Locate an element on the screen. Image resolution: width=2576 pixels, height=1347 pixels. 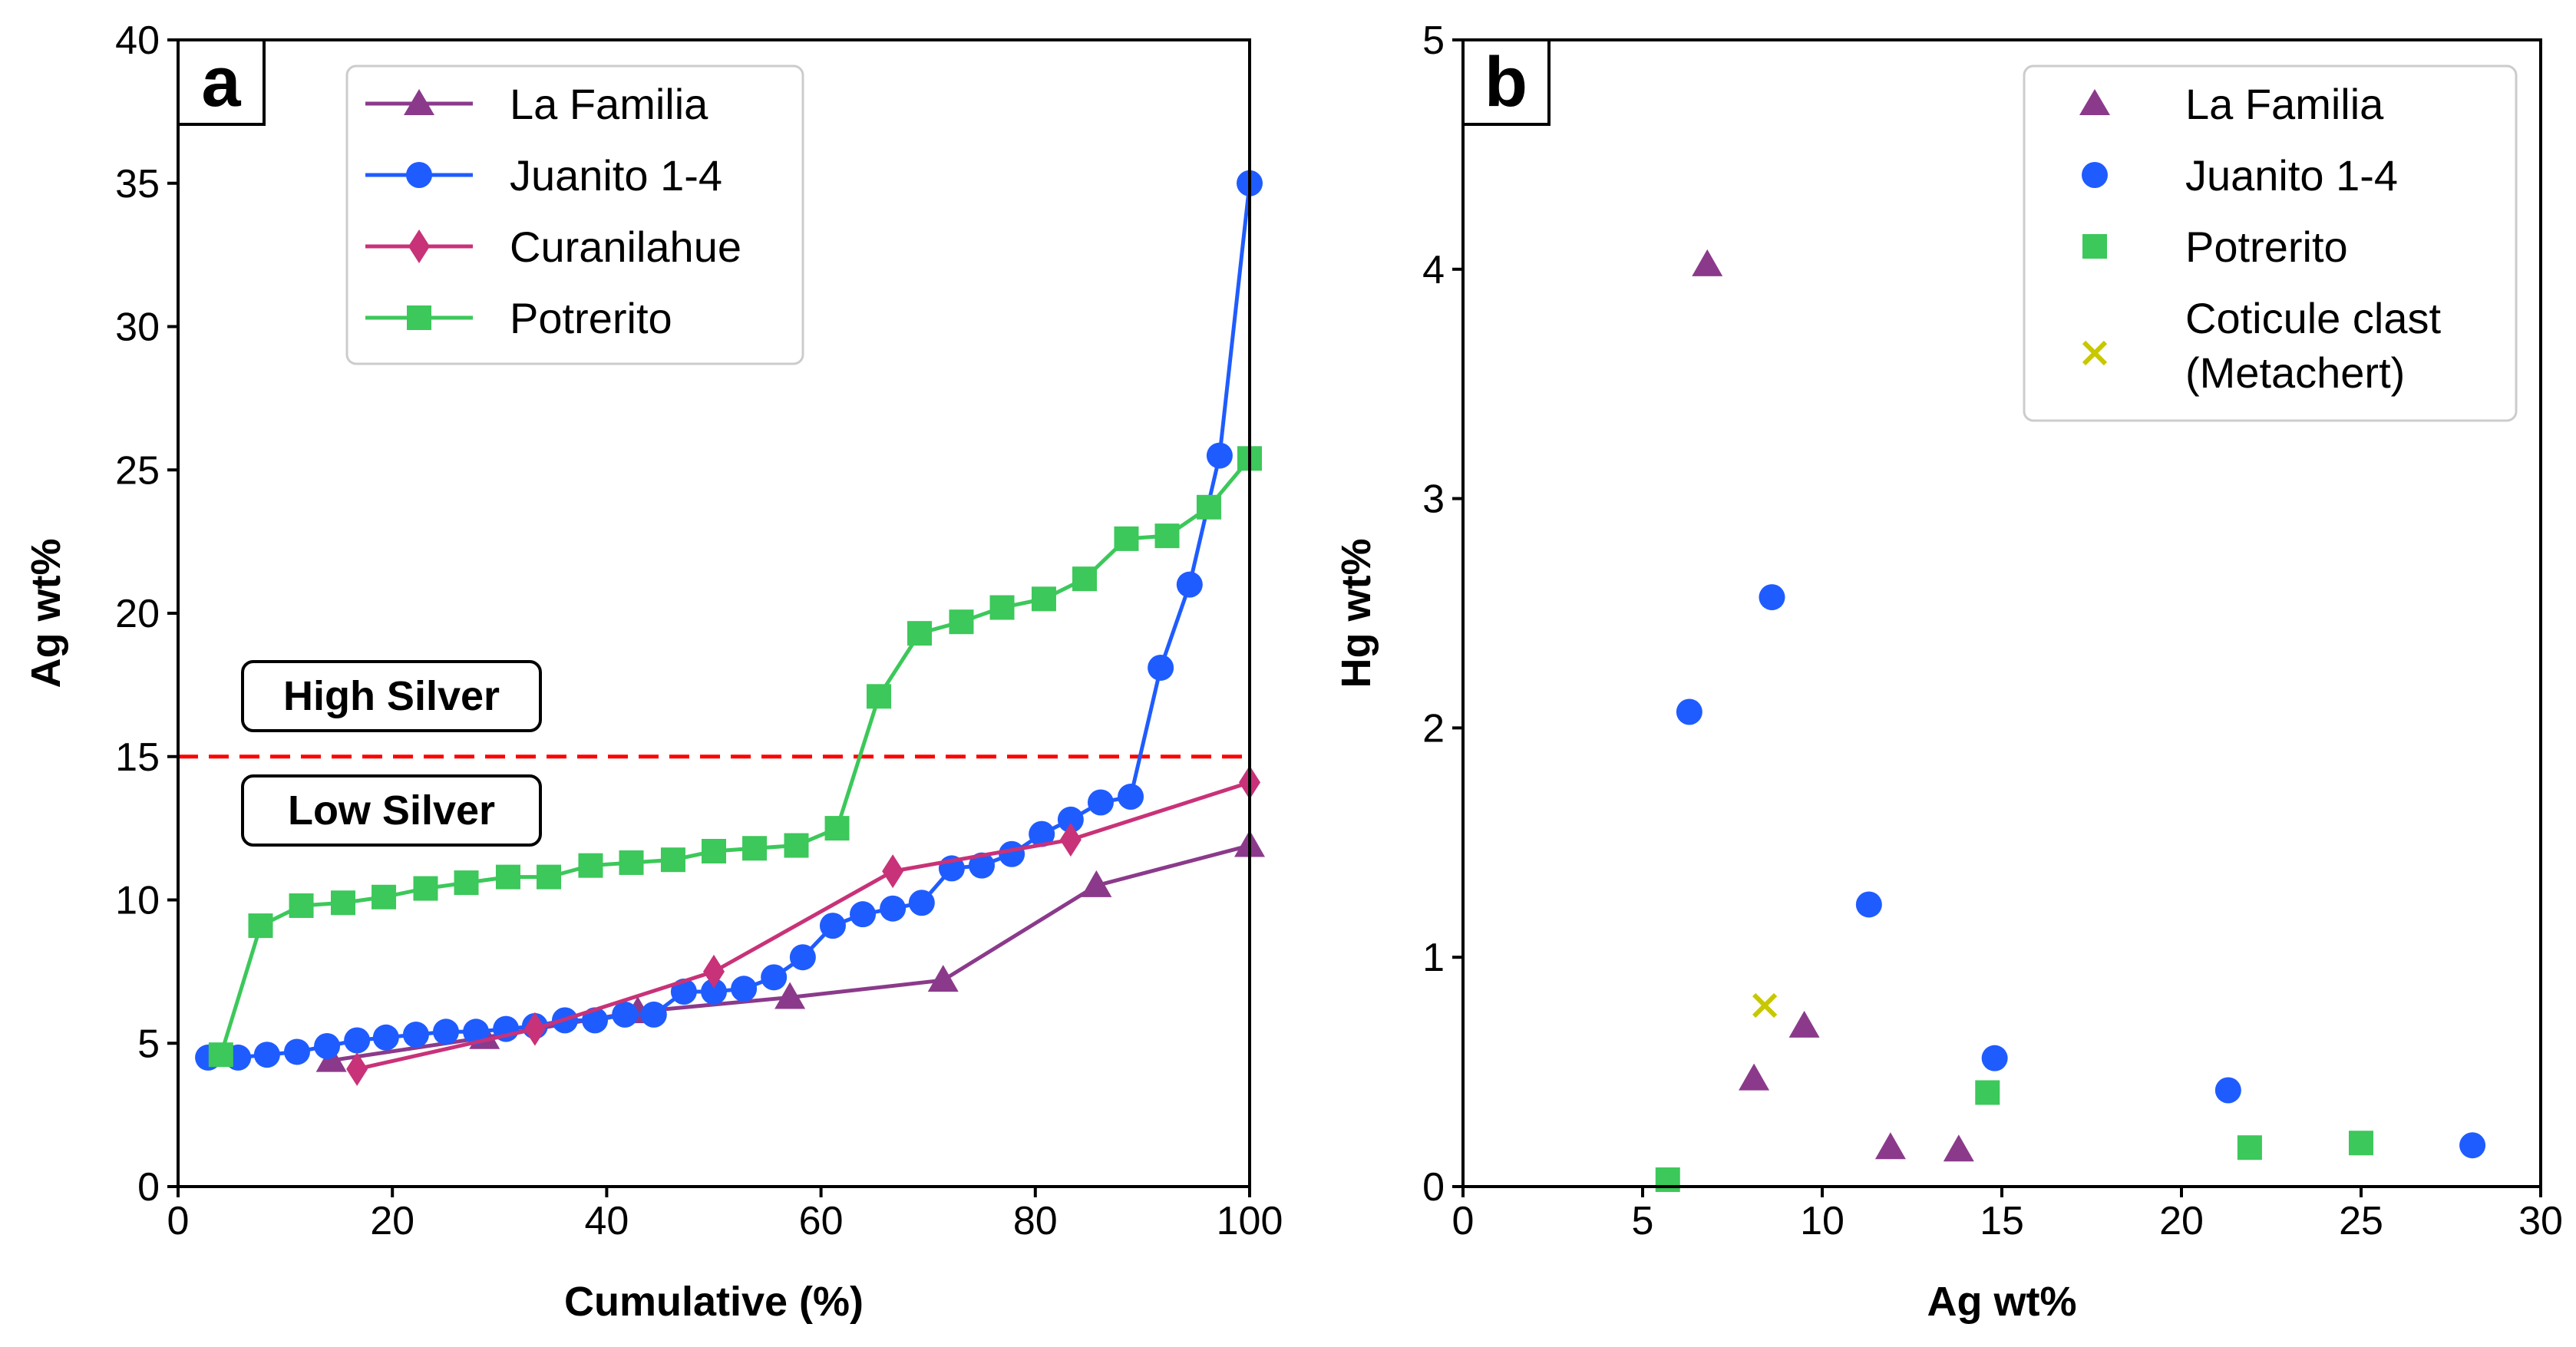
scatter-potrerito is located at coordinates (2014, 1136).